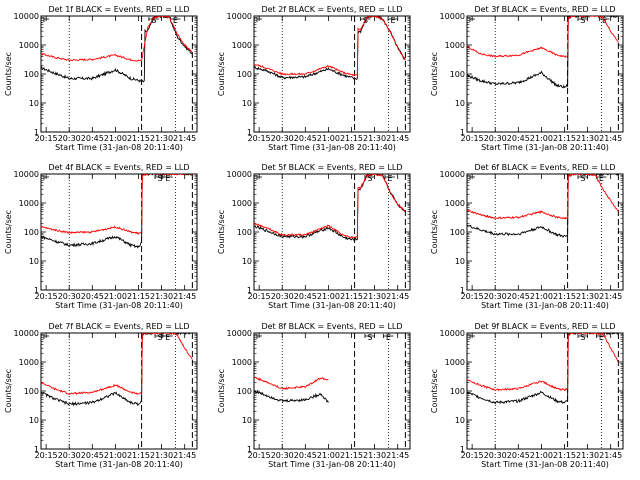 The width and height of the screenshot is (640, 480). I want to click on chart-title: Det 3f BLACK = Events, RED = LLD, so click(544, 9).